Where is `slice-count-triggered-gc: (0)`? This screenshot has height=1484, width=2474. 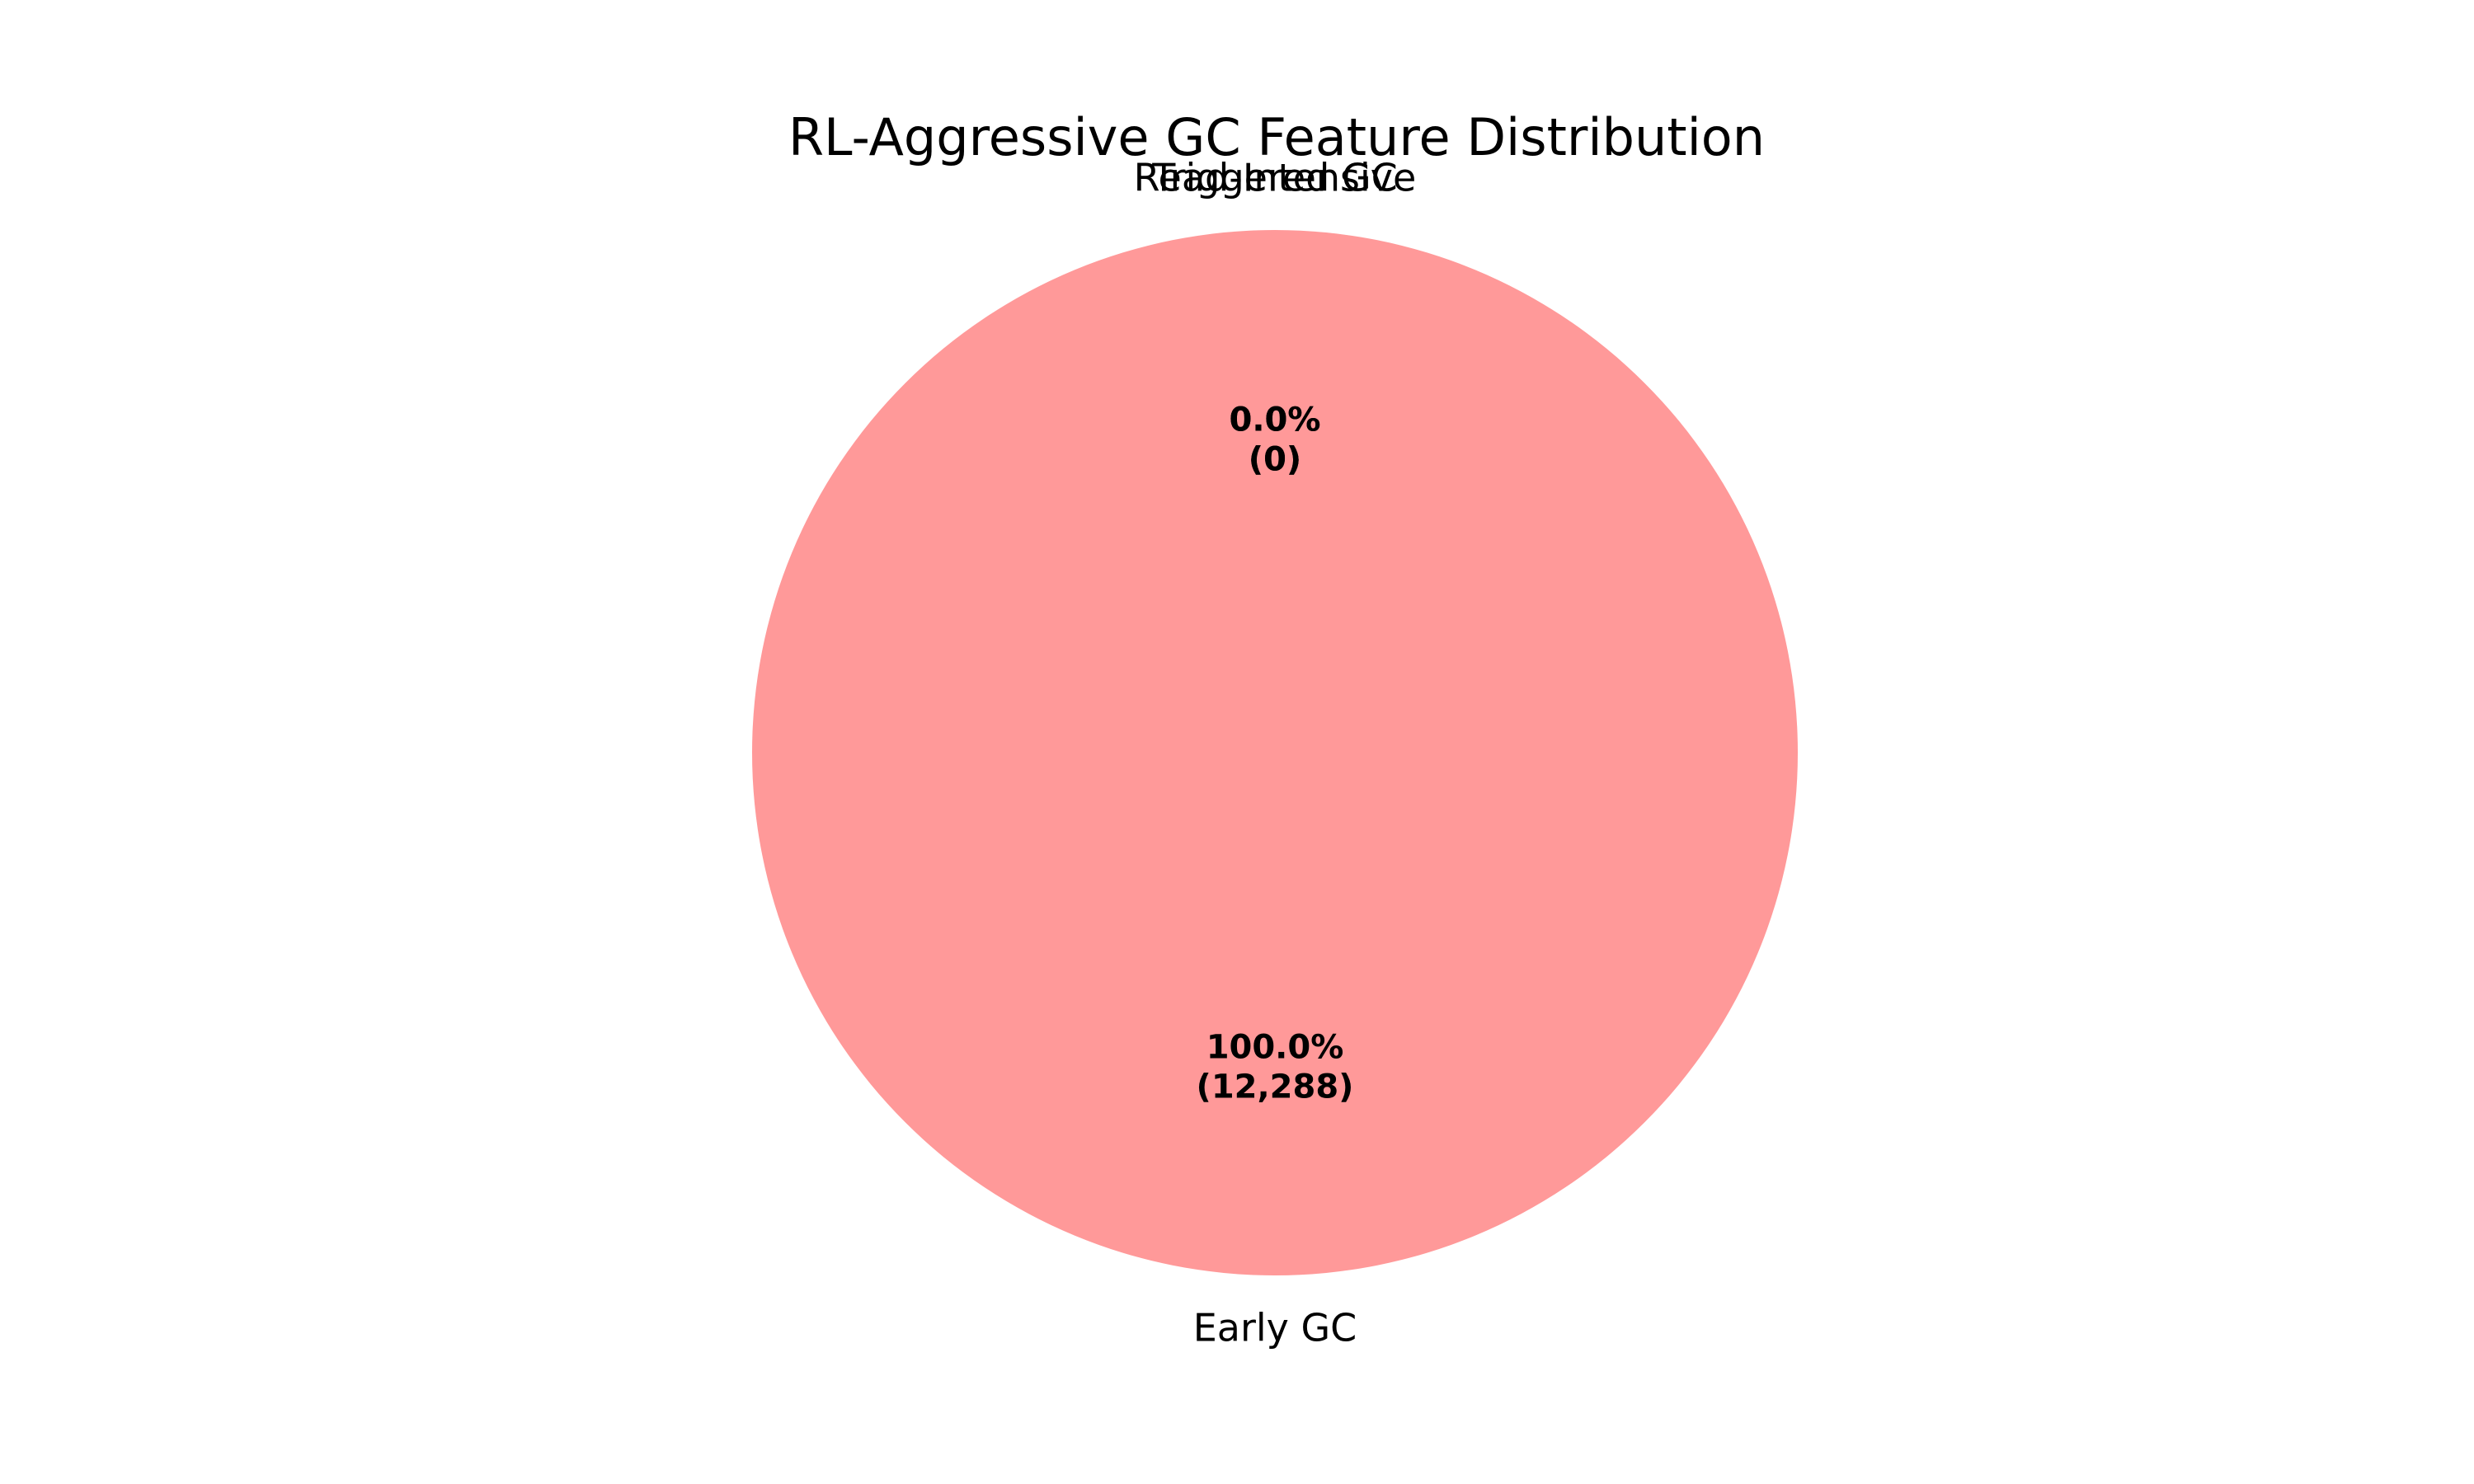 slice-count-triggered-gc: (0) is located at coordinates (1275, 460).